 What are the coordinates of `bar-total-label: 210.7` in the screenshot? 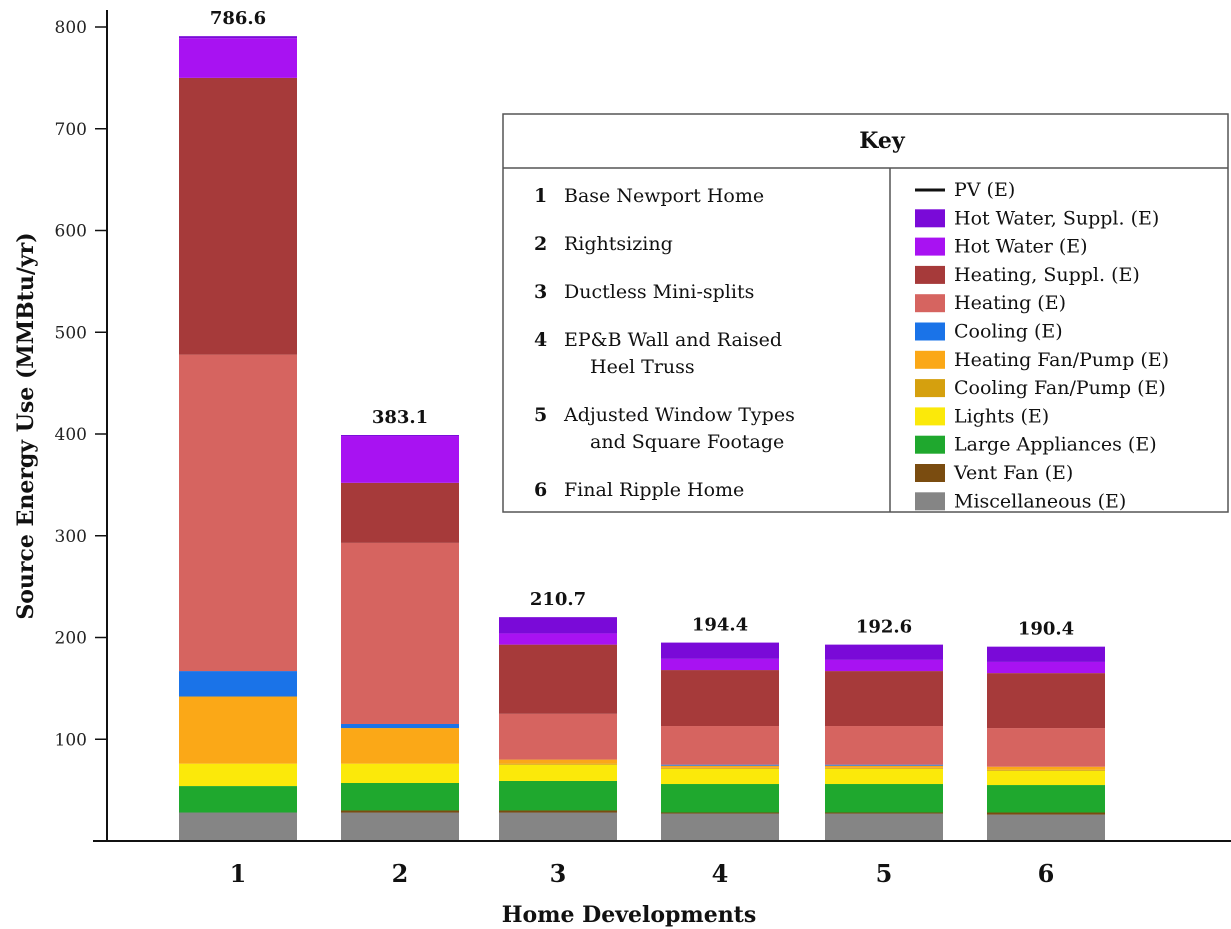 It's located at (558, 599).